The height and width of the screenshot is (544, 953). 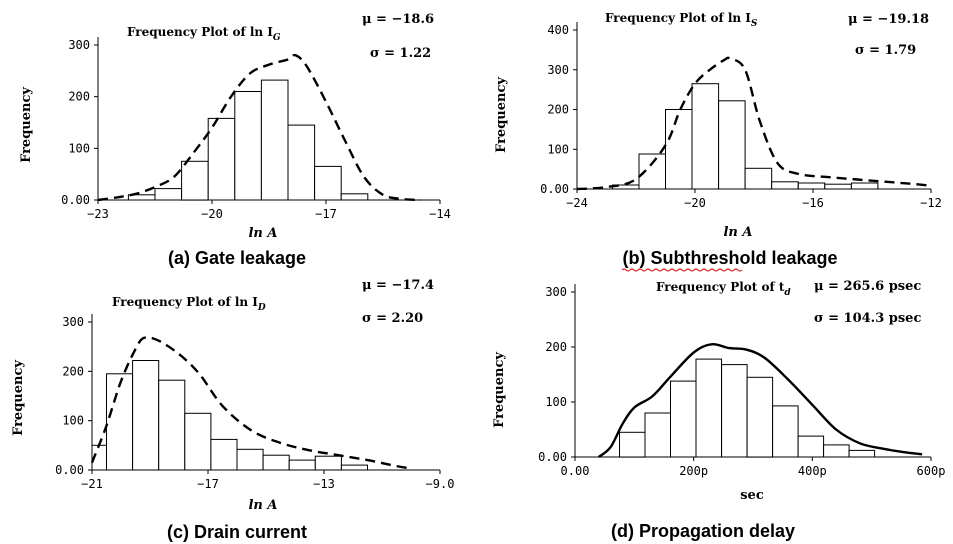 I want to click on y-tick-label: 400, so click(x=558, y=30).